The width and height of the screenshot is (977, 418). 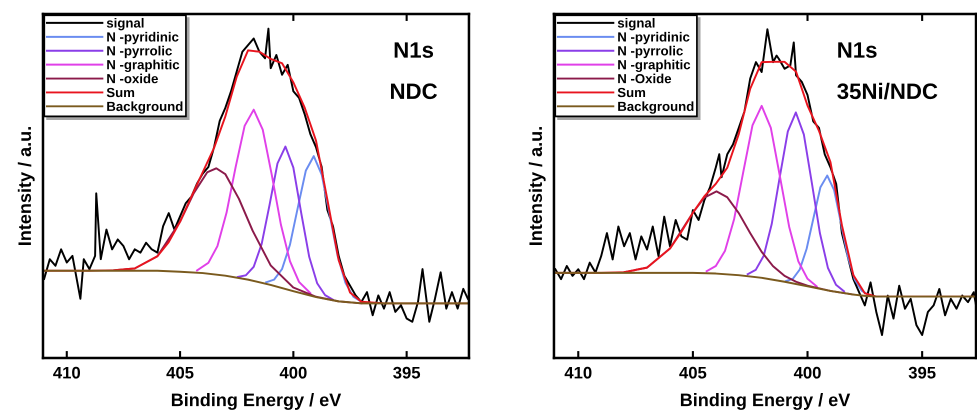 What do you see at coordinates (414, 91) in the screenshot?
I see `annotation: NDC` at bounding box center [414, 91].